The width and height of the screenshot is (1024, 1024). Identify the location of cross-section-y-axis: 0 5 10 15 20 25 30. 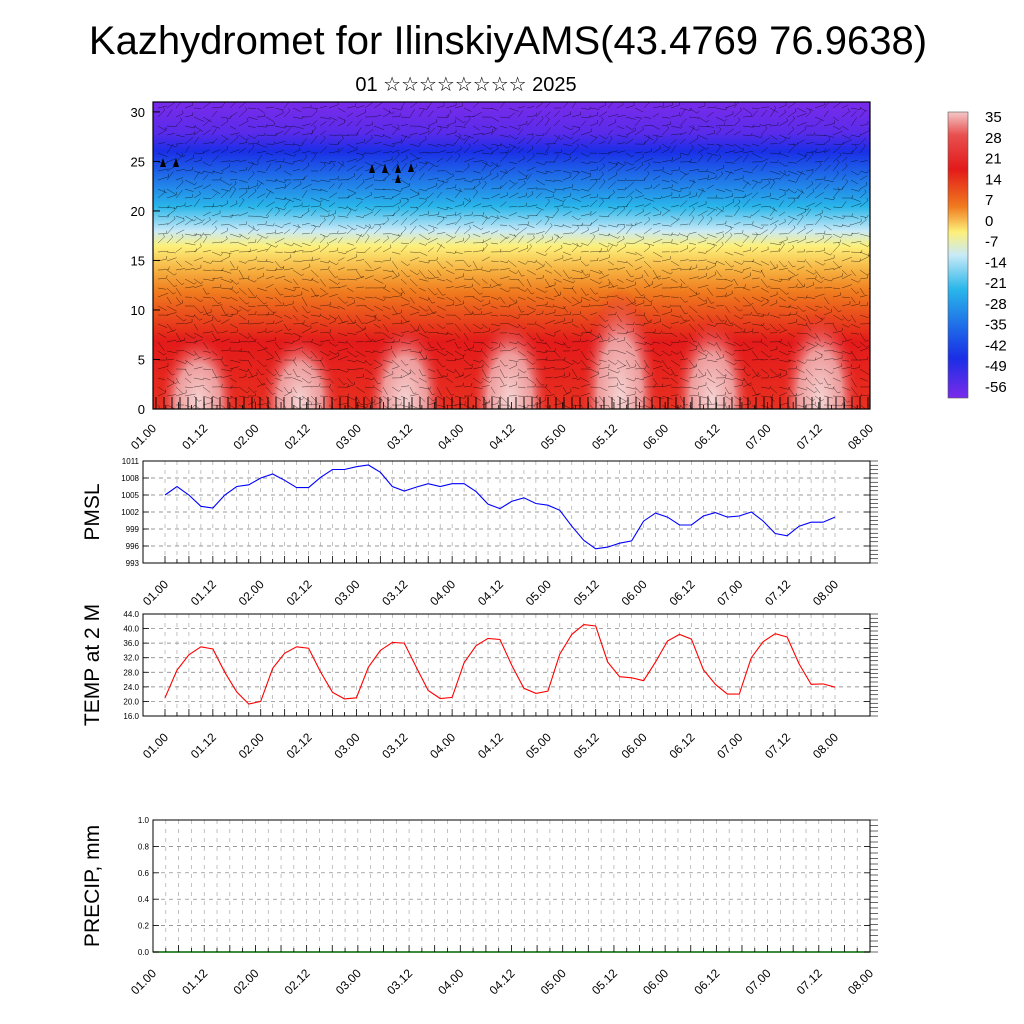
(145, 261).